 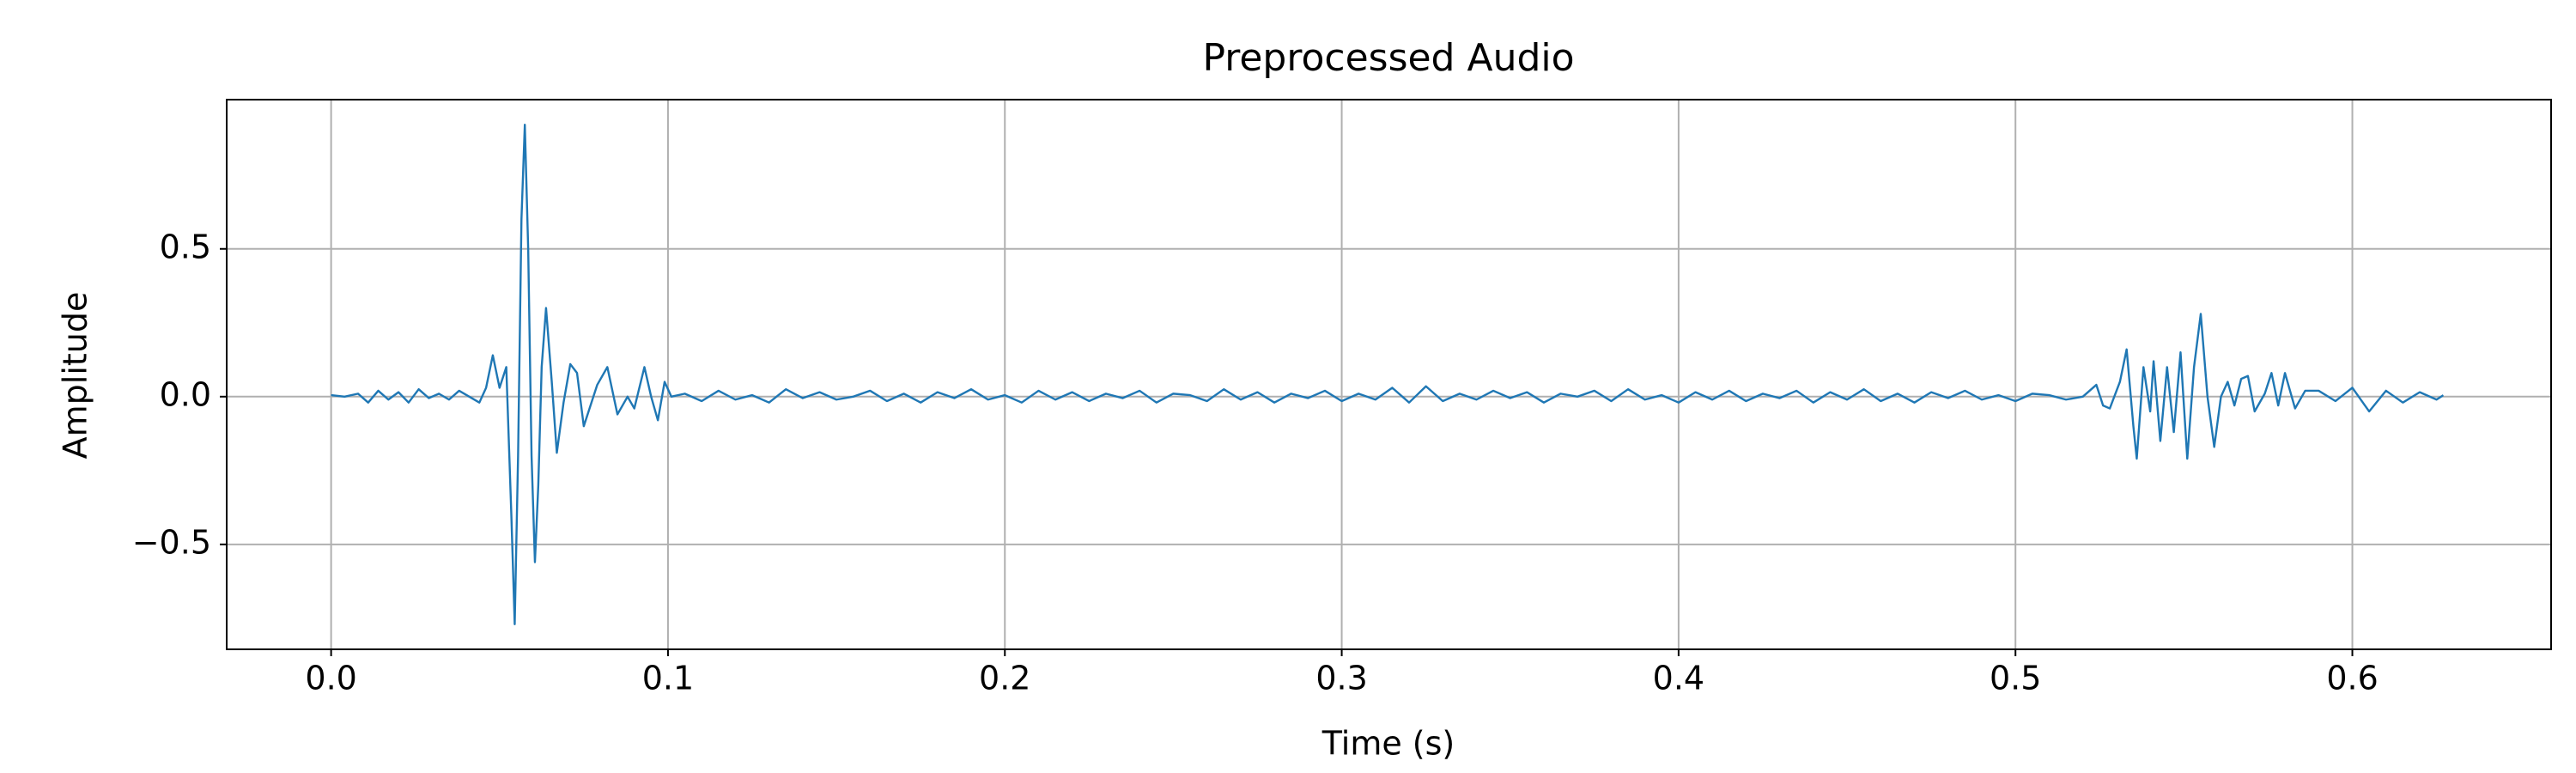 I want to click on x-tick-label: 0.5, so click(x=2016, y=678).